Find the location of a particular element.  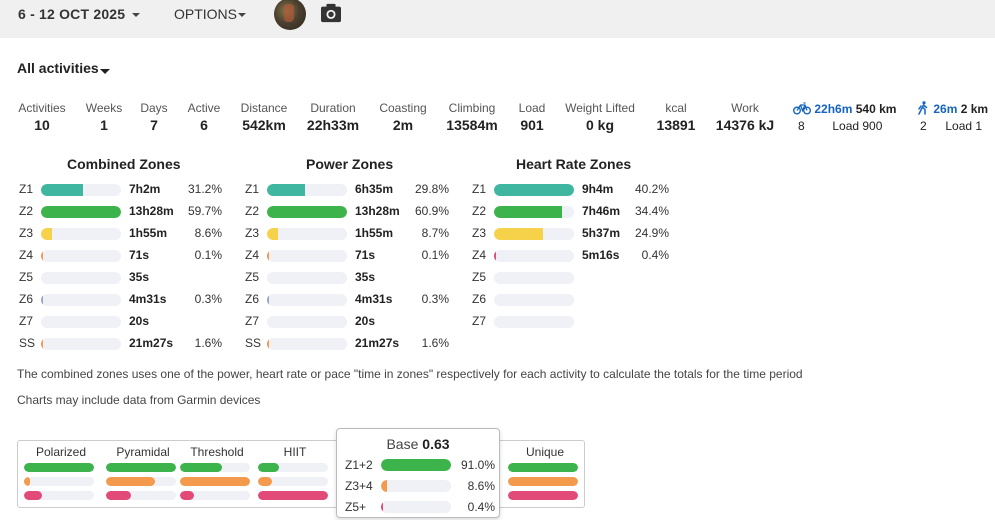

ride-summary: 22h6m 540 km 8 Load 900 is located at coordinates (844, 117).